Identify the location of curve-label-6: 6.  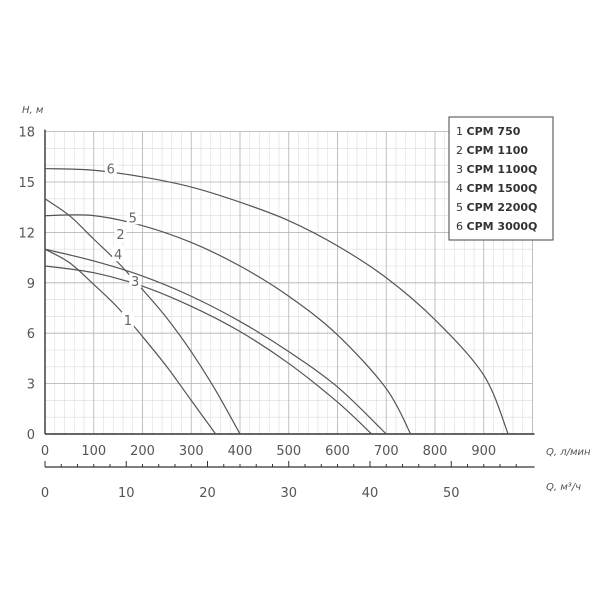
(111, 170).